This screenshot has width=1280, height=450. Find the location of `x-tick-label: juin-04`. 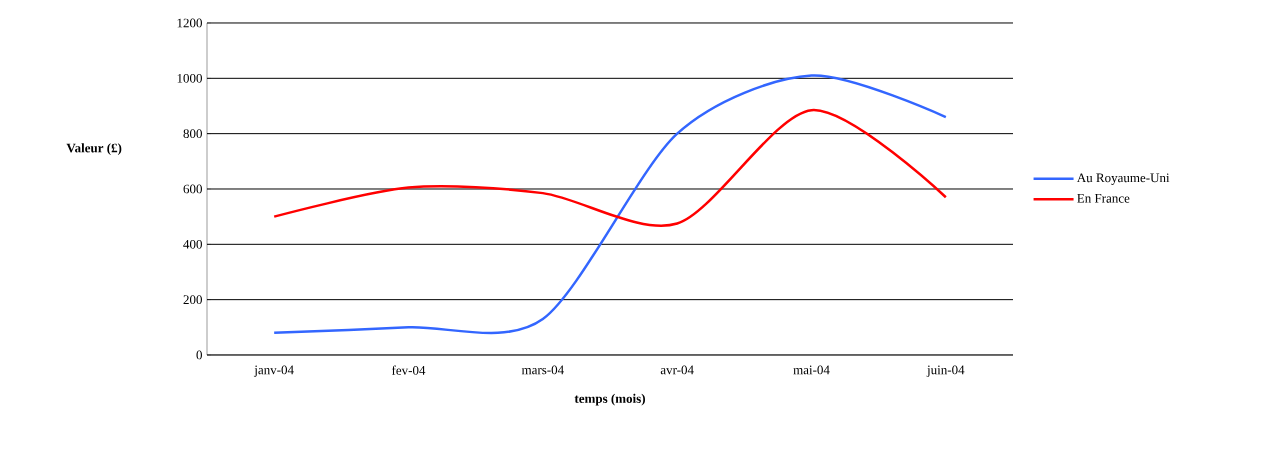

x-tick-label: juin-04 is located at coordinates (945, 371).